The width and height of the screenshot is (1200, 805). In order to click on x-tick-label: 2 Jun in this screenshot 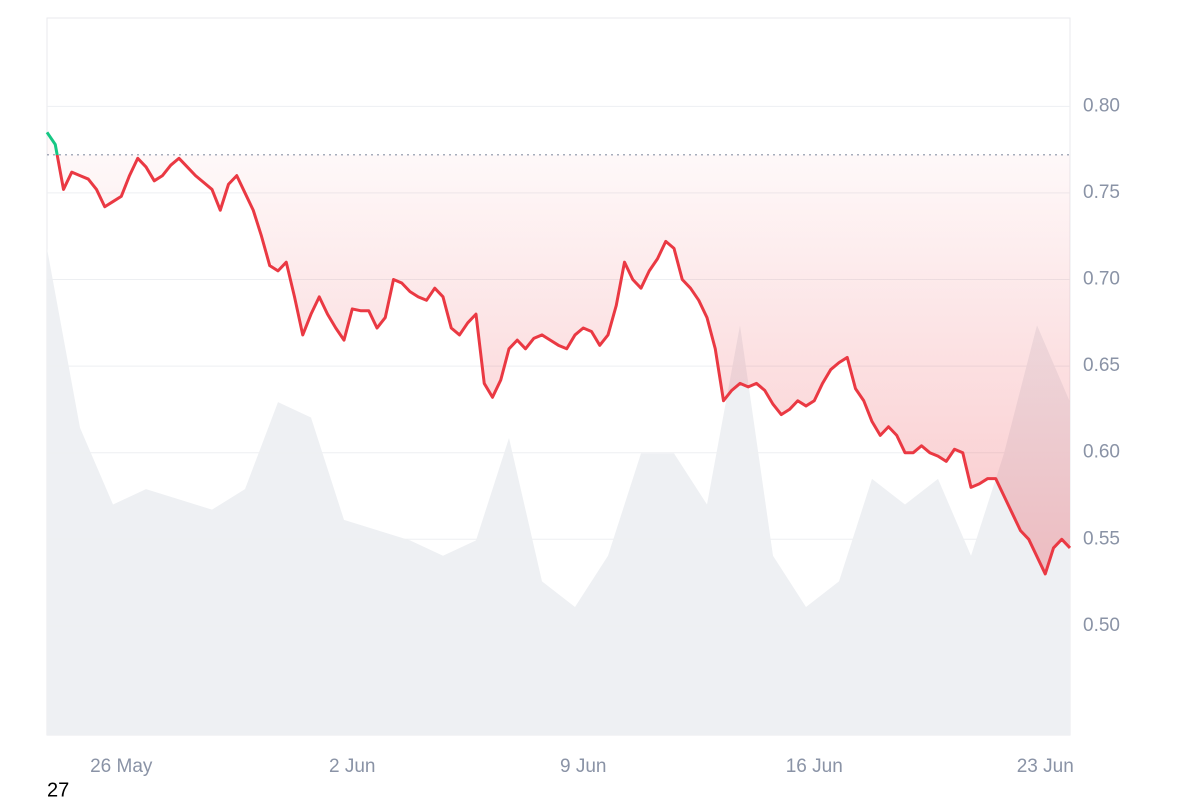, I will do `click(352, 766)`.